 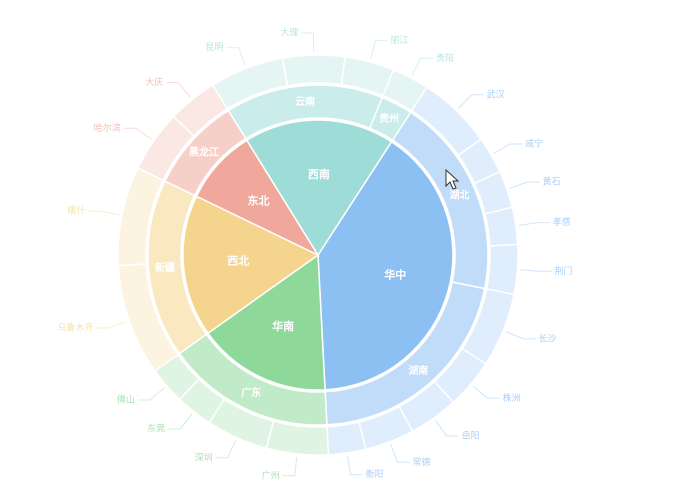 What do you see at coordinates (259, 200) in the screenshot?
I see `segment-label: 东北` at bounding box center [259, 200].